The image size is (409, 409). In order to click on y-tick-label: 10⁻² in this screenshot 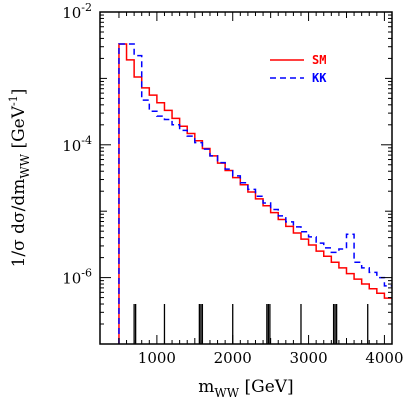, I will do `click(77, 11)`.